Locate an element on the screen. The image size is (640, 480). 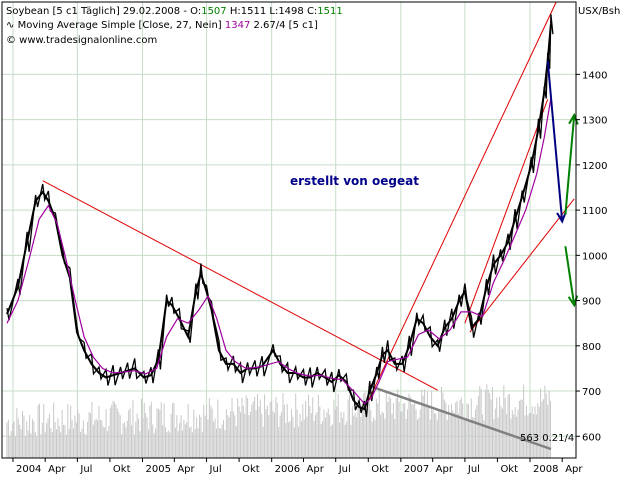
arrow-forecast-down is located at coordinates (555, 141).